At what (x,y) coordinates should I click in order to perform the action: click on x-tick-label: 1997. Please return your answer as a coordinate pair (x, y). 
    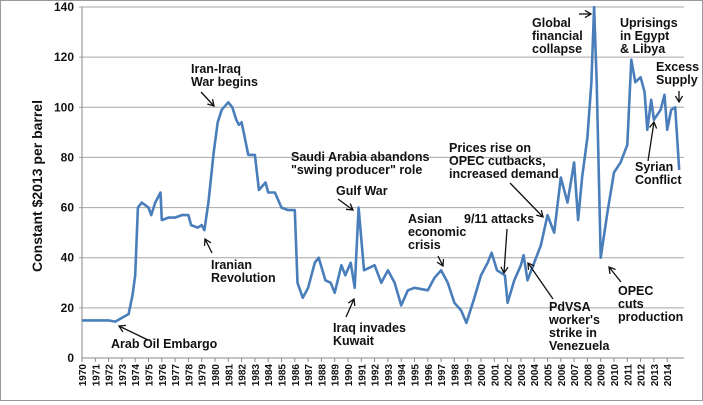
    Looking at the image, I should click on (442, 375).